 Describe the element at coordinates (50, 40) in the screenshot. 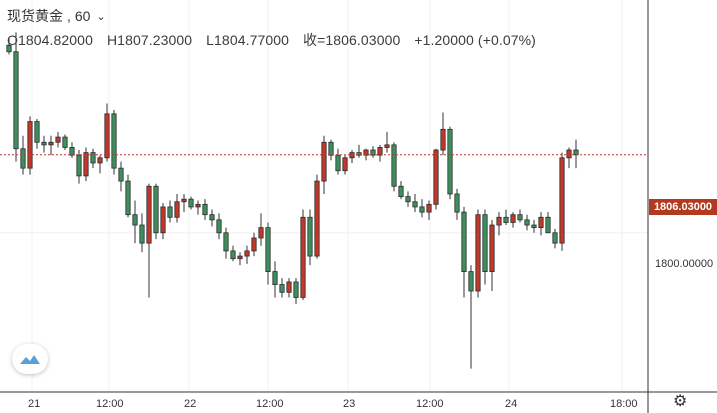

I see `open-value: O1804.82000` at that location.